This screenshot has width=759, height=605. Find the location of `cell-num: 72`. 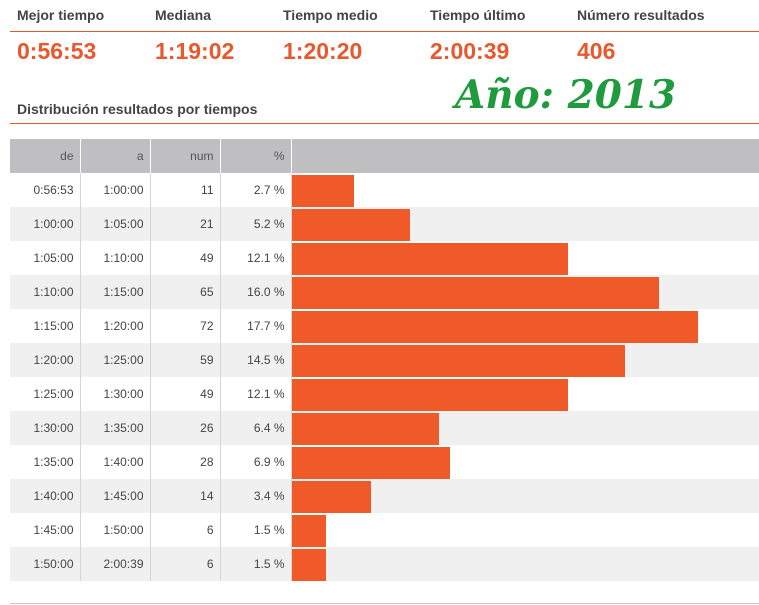

cell-num: 72 is located at coordinates (185, 326).